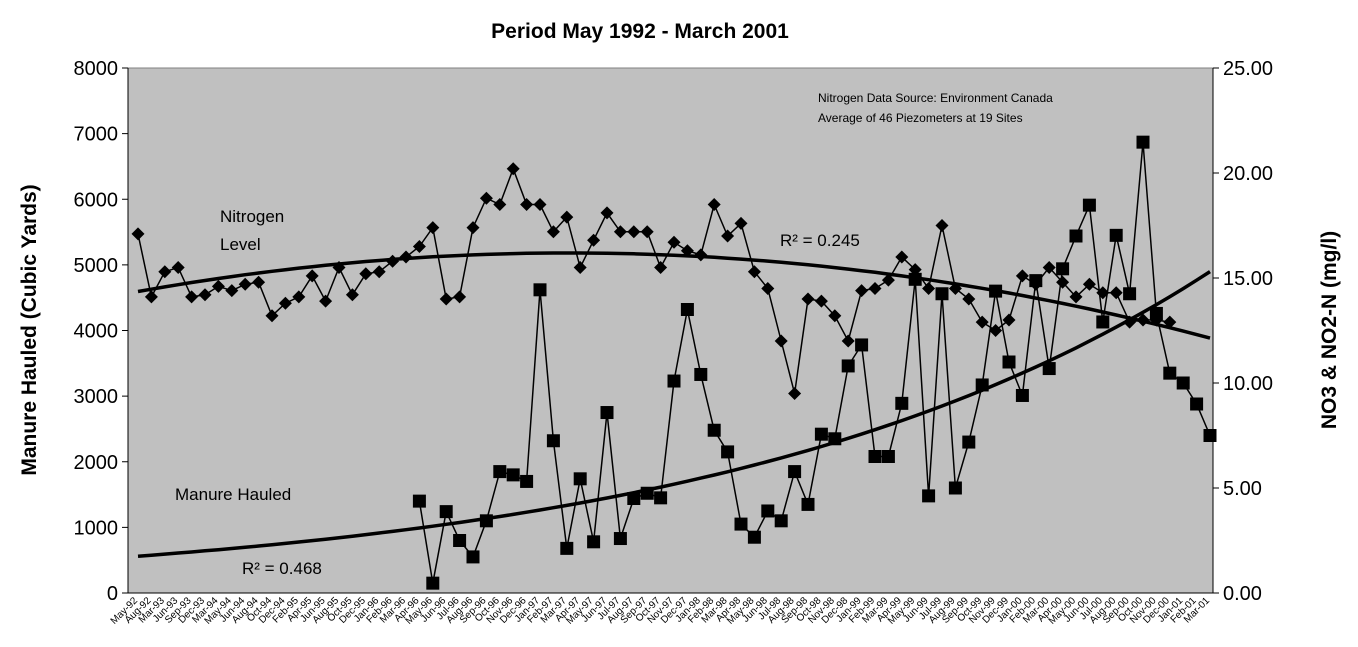  Describe the element at coordinates (233, 494) in the screenshot. I see `annotation: Manure Hauled` at that location.